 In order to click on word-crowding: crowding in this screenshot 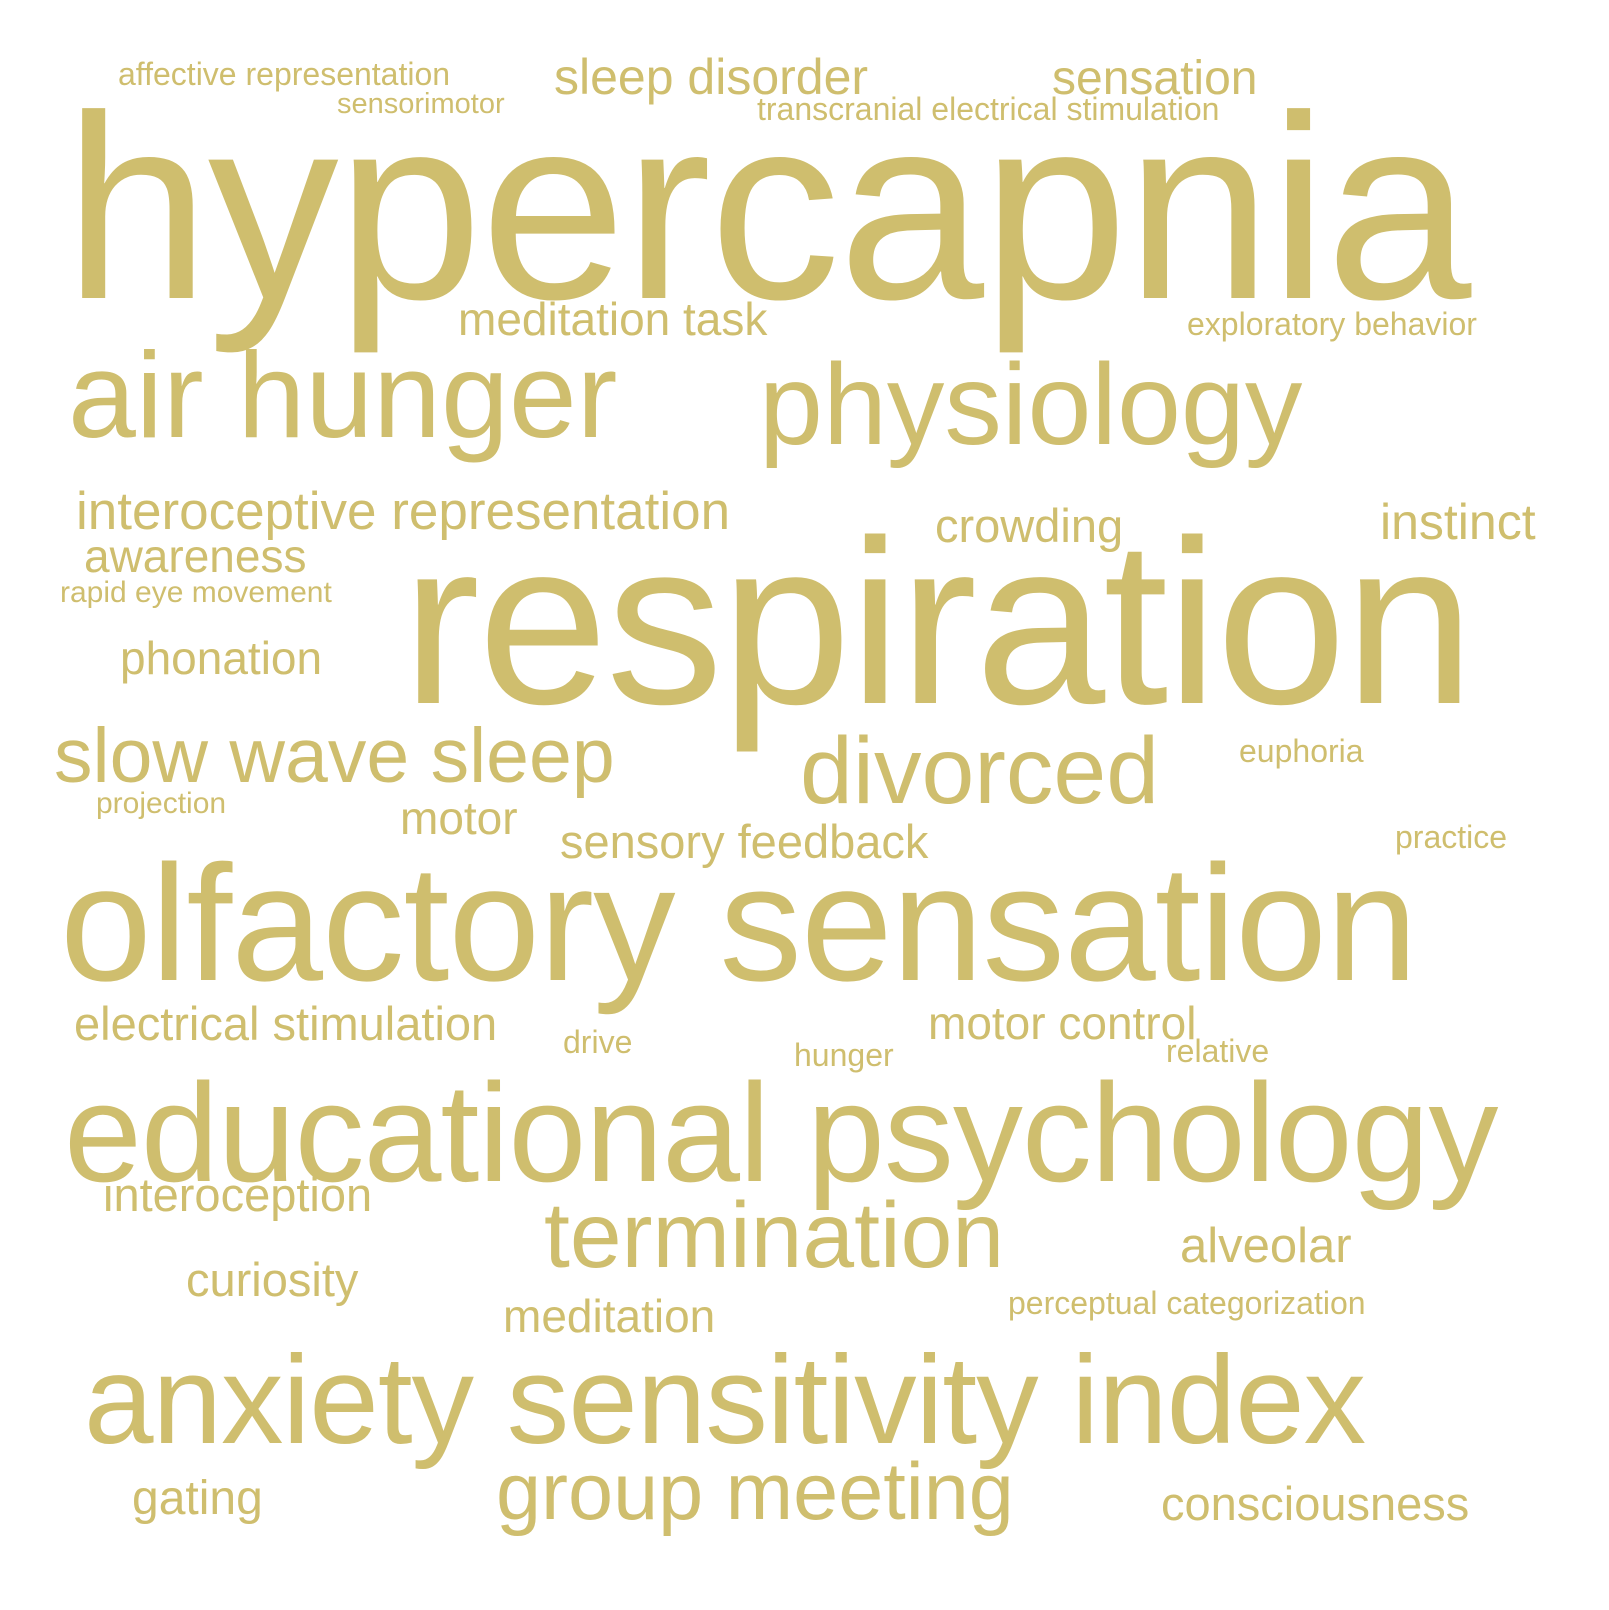, I will do `click(1029, 525)`.